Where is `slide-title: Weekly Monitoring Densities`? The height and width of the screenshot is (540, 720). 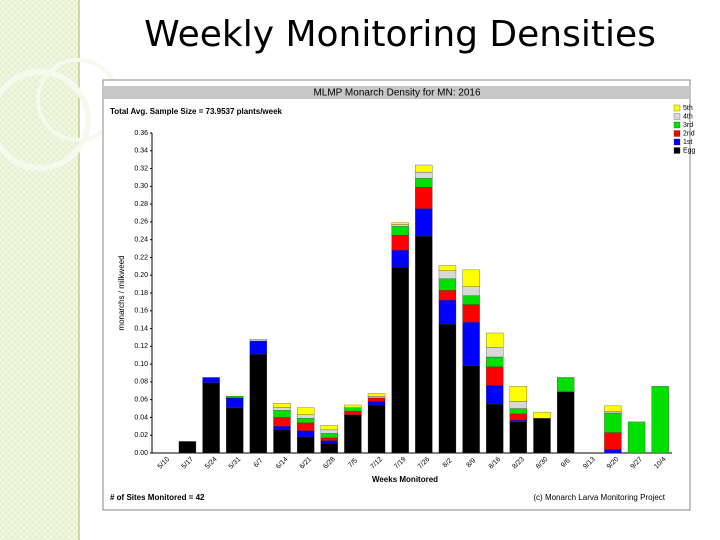 slide-title: Weekly Monitoring Densities is located at coordinates (400, 34).